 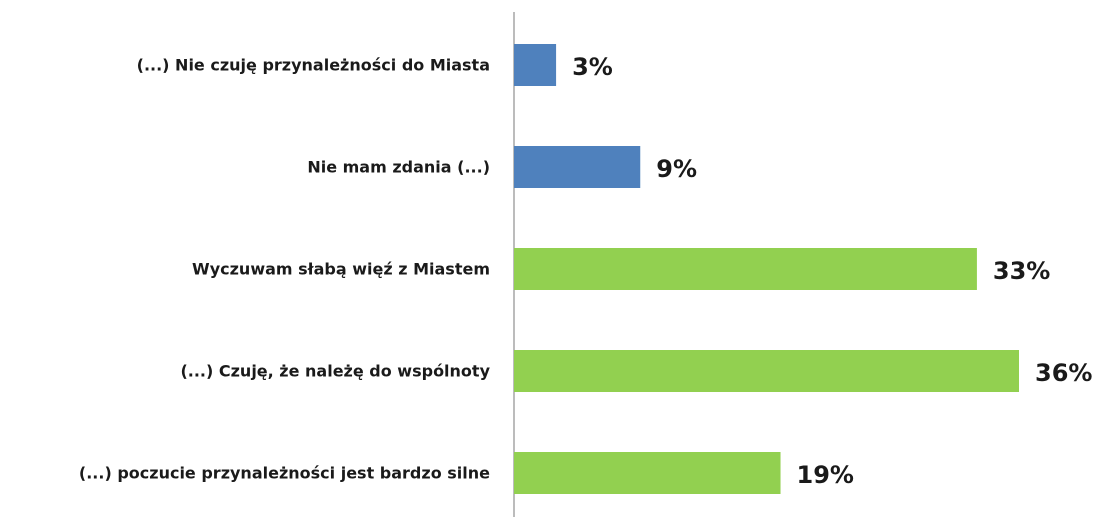 What do you see at coordinates (313, 65) in the screenshot?
I see `category-label: (...) Nie czuję przynależności do Miasta` at bounding box center [313, 65].